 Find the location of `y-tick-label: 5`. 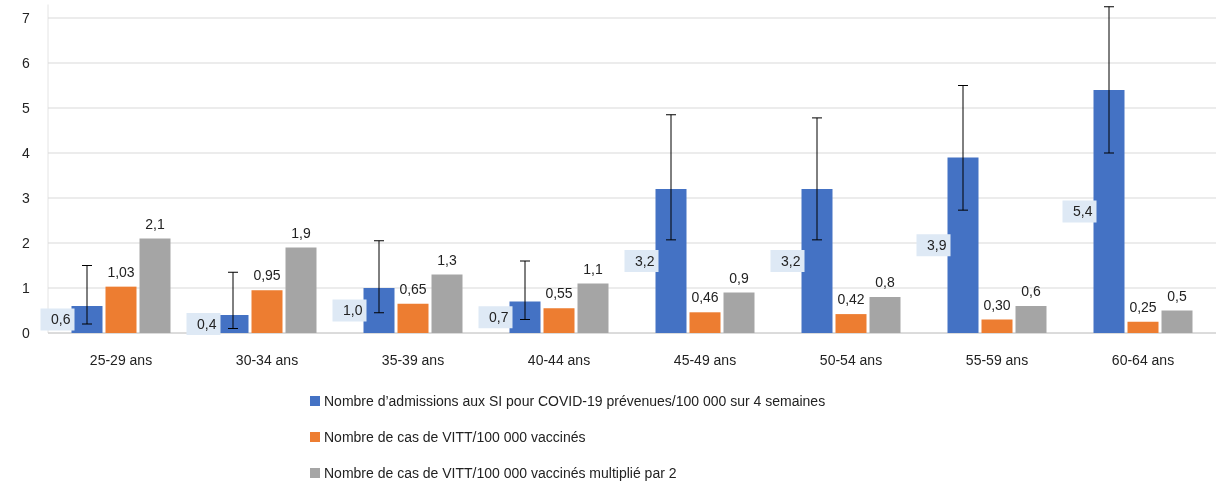

y-tick-label: 5 is located at coordinates (26, 107).